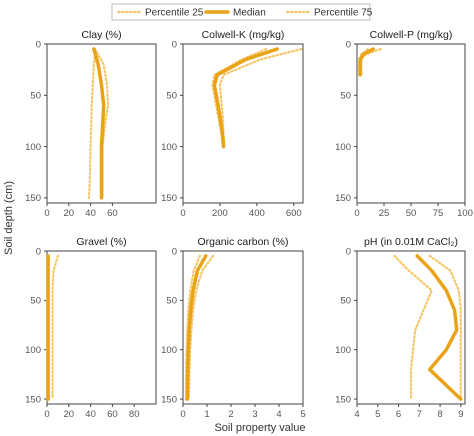 The width and height of the screenshot is (474, 436). I want to click on x-axis-title: Soil property value, so click(259, 428).